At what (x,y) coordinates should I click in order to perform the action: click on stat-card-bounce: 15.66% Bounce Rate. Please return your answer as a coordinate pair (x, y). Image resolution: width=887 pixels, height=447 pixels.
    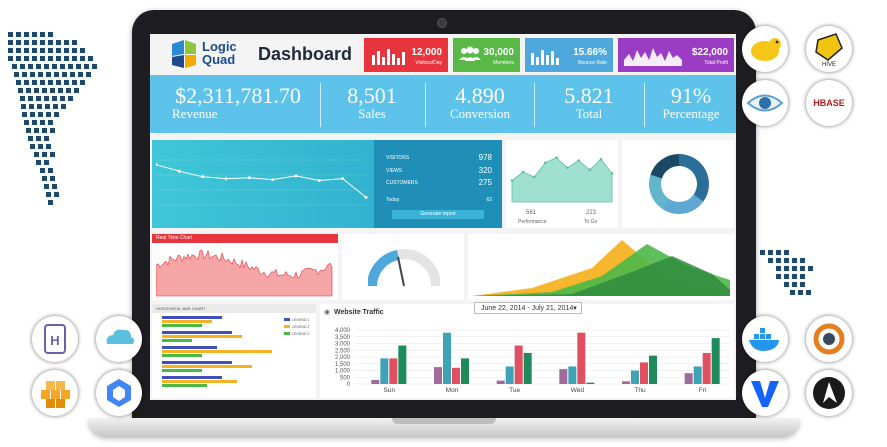
    Looking at the image, I should click on (569, 55).